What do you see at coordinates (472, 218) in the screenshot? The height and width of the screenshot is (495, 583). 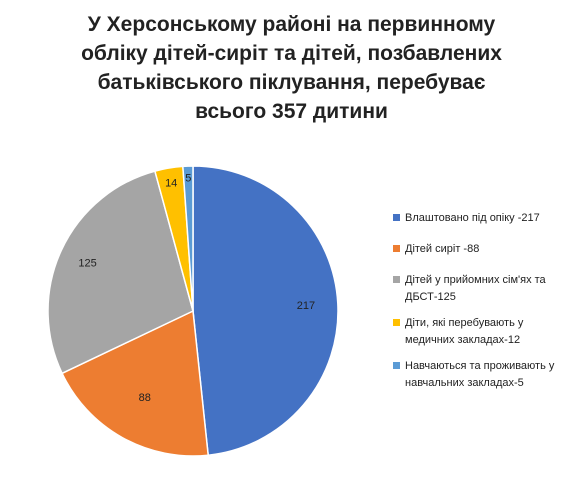 I see `legend-label: Влаштовано під опіку -217` at bounding box center [472, 218].